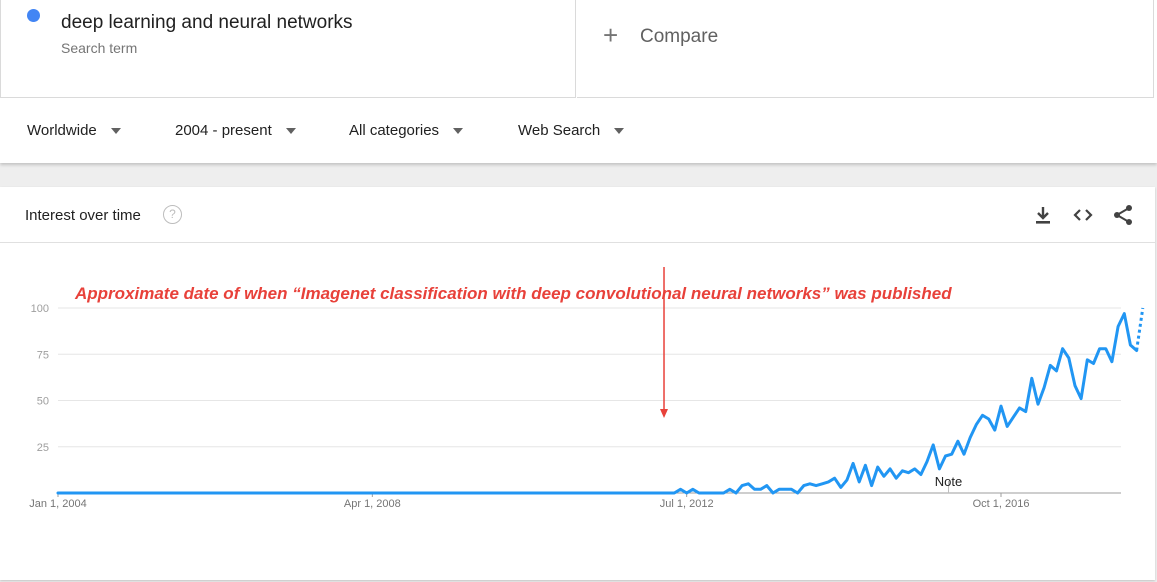 The width and height of the screenshot is (1157, 582). I want to click on note-label: Note, so click(948, 481).